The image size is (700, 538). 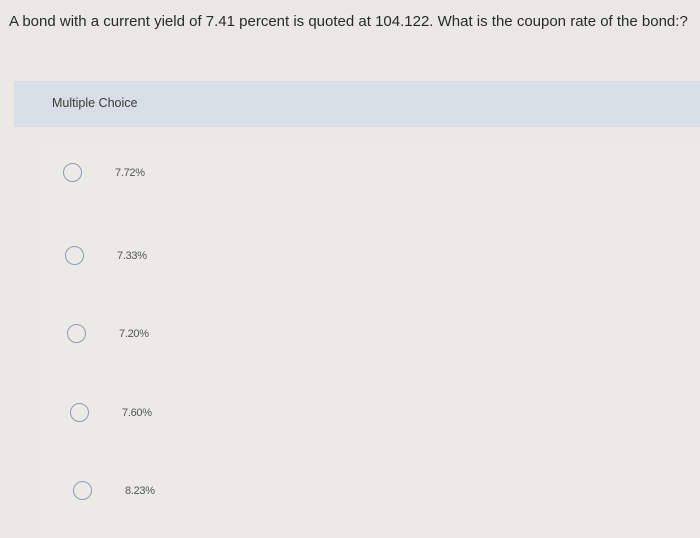 What do you see at coordinates (134, 333) in the screenshot?
I see `option-label: 7.20%` at bounding box center [134, 333].